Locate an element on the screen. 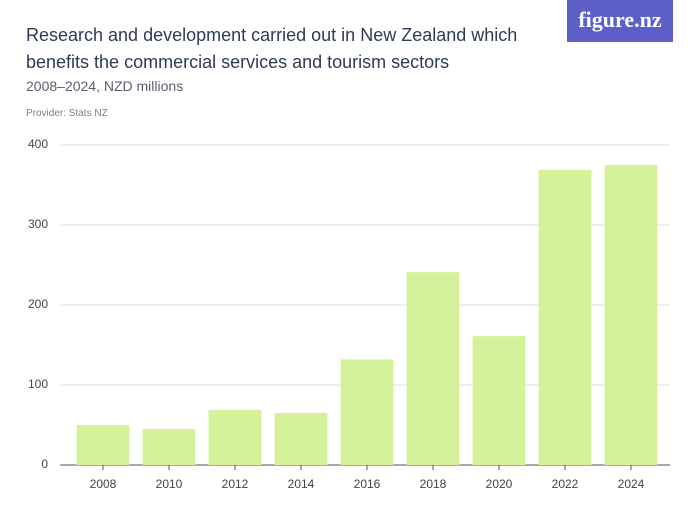  x-tick-label: 2012 is located at coordinates (235, 484).